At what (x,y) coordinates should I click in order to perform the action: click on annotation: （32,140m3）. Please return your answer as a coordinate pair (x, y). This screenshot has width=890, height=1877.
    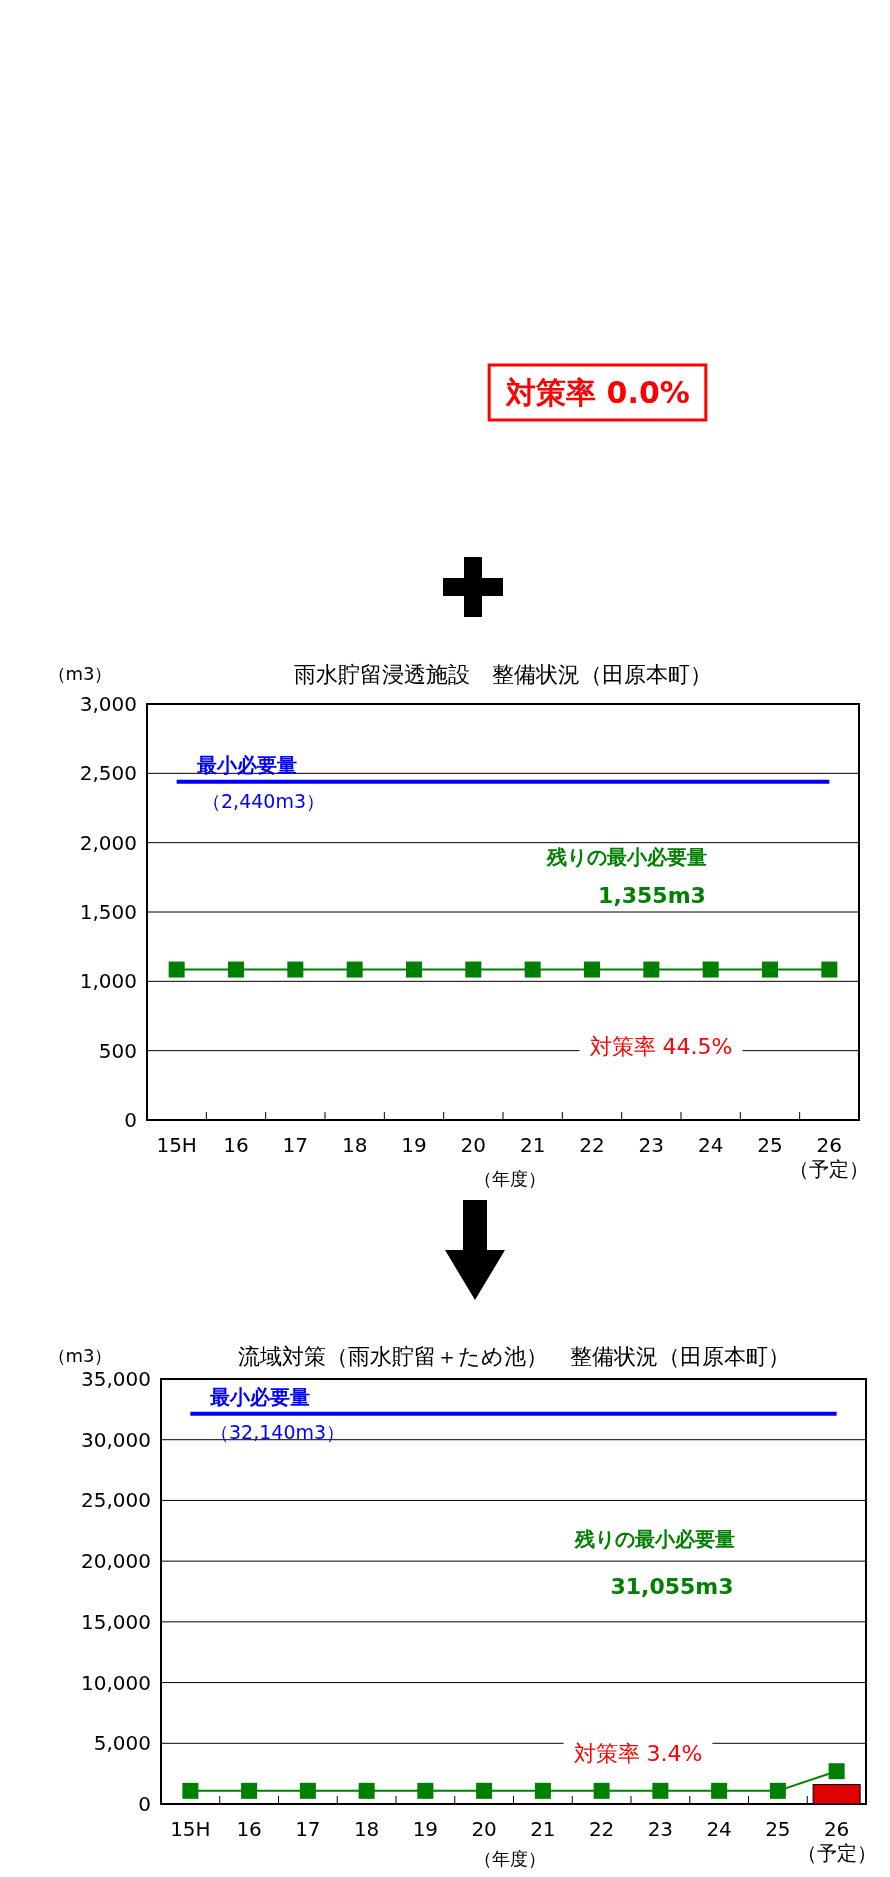
    Looking at the image, I should click on (278, 1432).